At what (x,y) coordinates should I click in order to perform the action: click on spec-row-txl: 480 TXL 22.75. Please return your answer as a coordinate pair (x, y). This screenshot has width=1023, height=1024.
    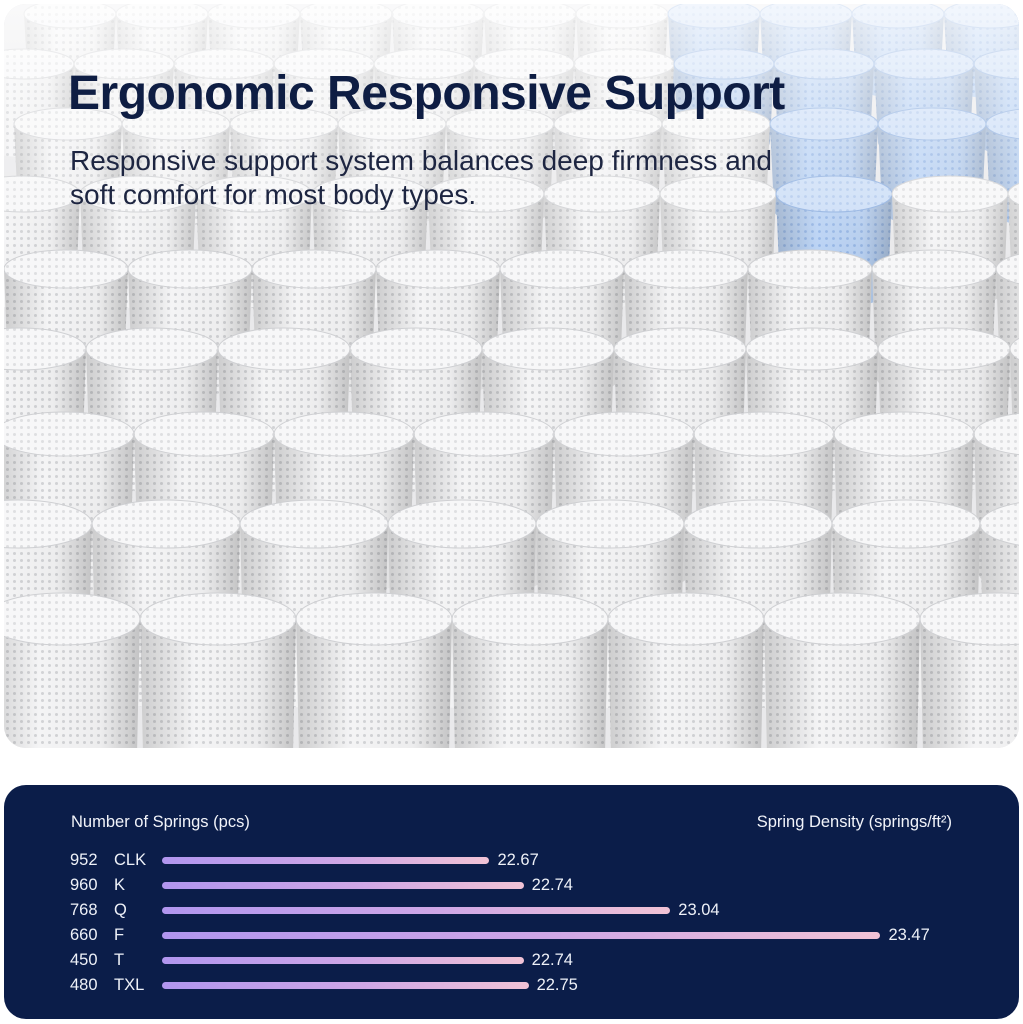
    Looking at the image, I should click on (511, 985).